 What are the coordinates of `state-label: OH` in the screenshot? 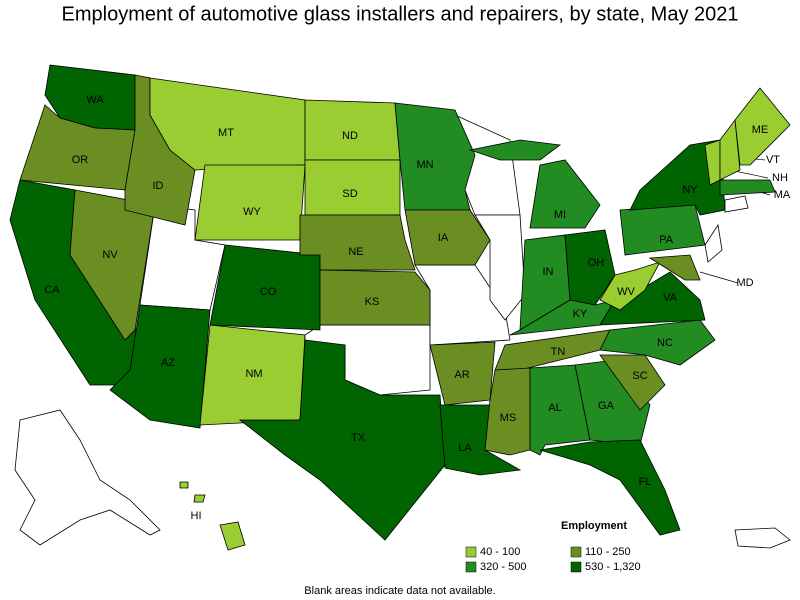 It's located at (596, 263).